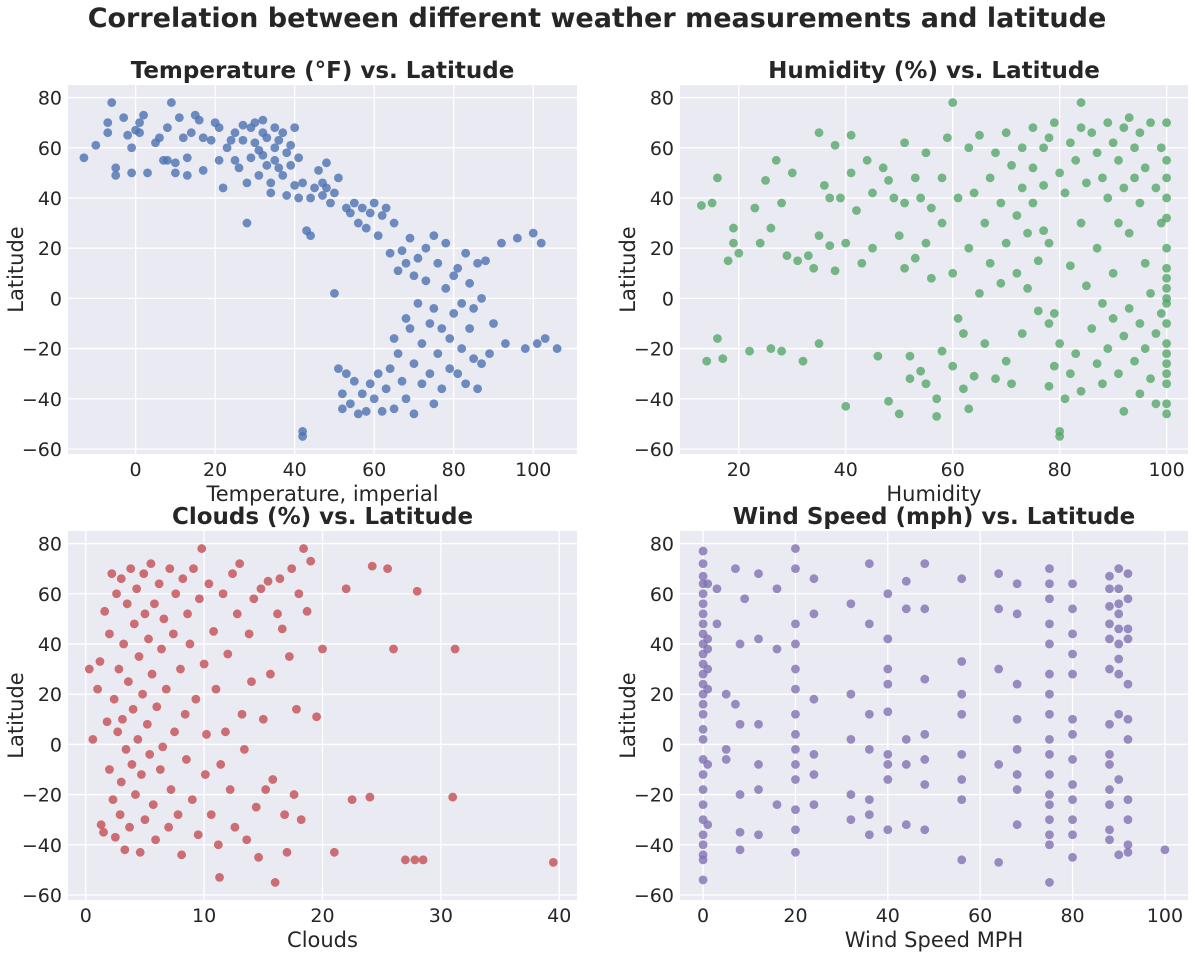 The width and height of the screenshot is (1195, 955). Describe the element at coordinates (16, 715) in the screenshot. I see `clouds-y-label: Latitude` at that location.